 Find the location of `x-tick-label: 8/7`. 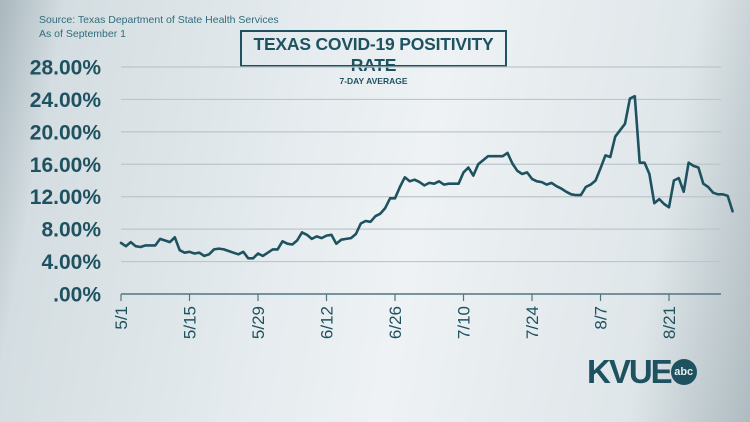

x-tick-label: 8/7 is located at coordinates (601, 318).